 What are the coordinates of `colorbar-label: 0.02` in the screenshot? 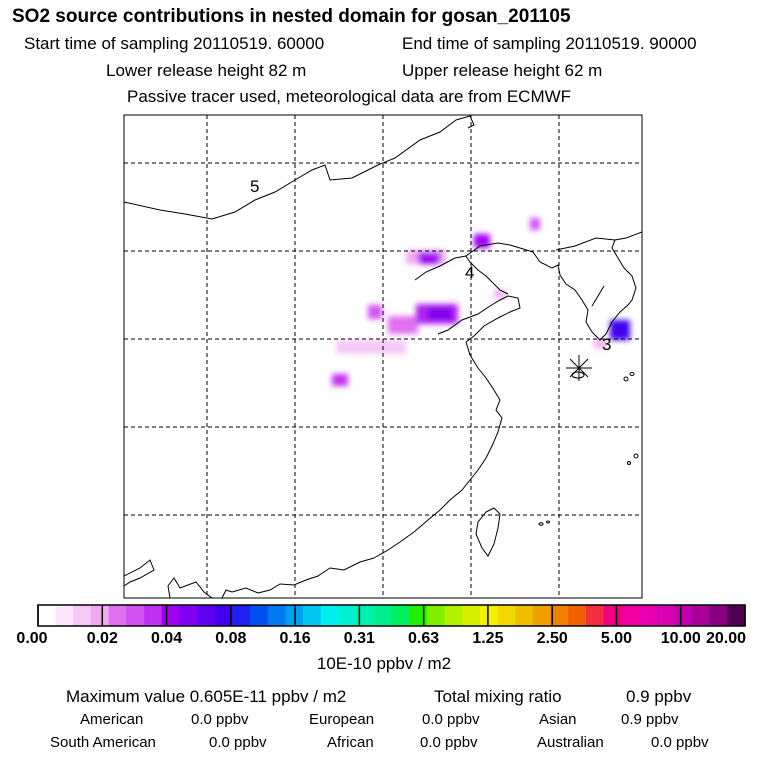 It's located at (102, 638).